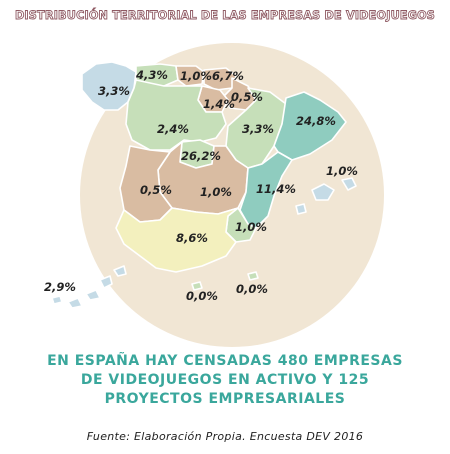  I want to click on headline-line-2: DE VIDEOJUEGOS EN ACTIVO Y 125, so click(225, 380).